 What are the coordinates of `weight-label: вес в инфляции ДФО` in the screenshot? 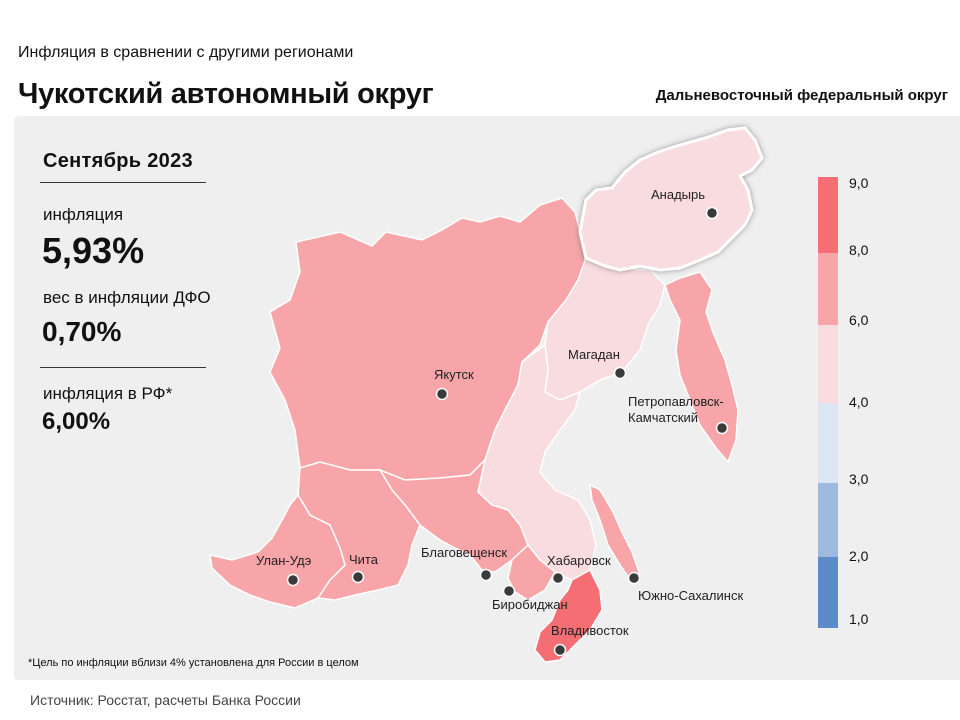 It's located at (127, 297).